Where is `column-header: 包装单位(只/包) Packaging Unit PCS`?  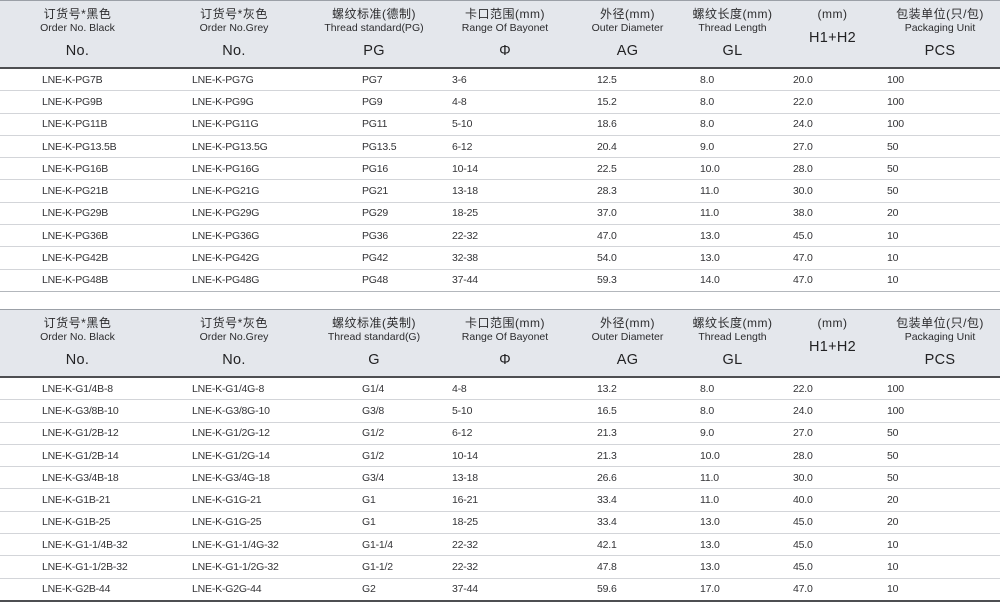 column-header: 包装单位(只/包) Packaging Unit PCS is located at coordinates (940, 343).